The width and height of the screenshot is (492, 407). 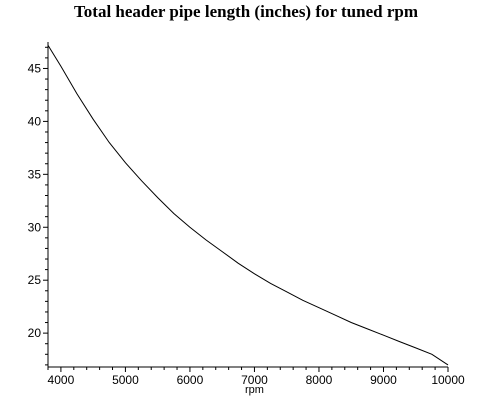 I want to click on y-tick-label: 45, so click(x=35, y=68).